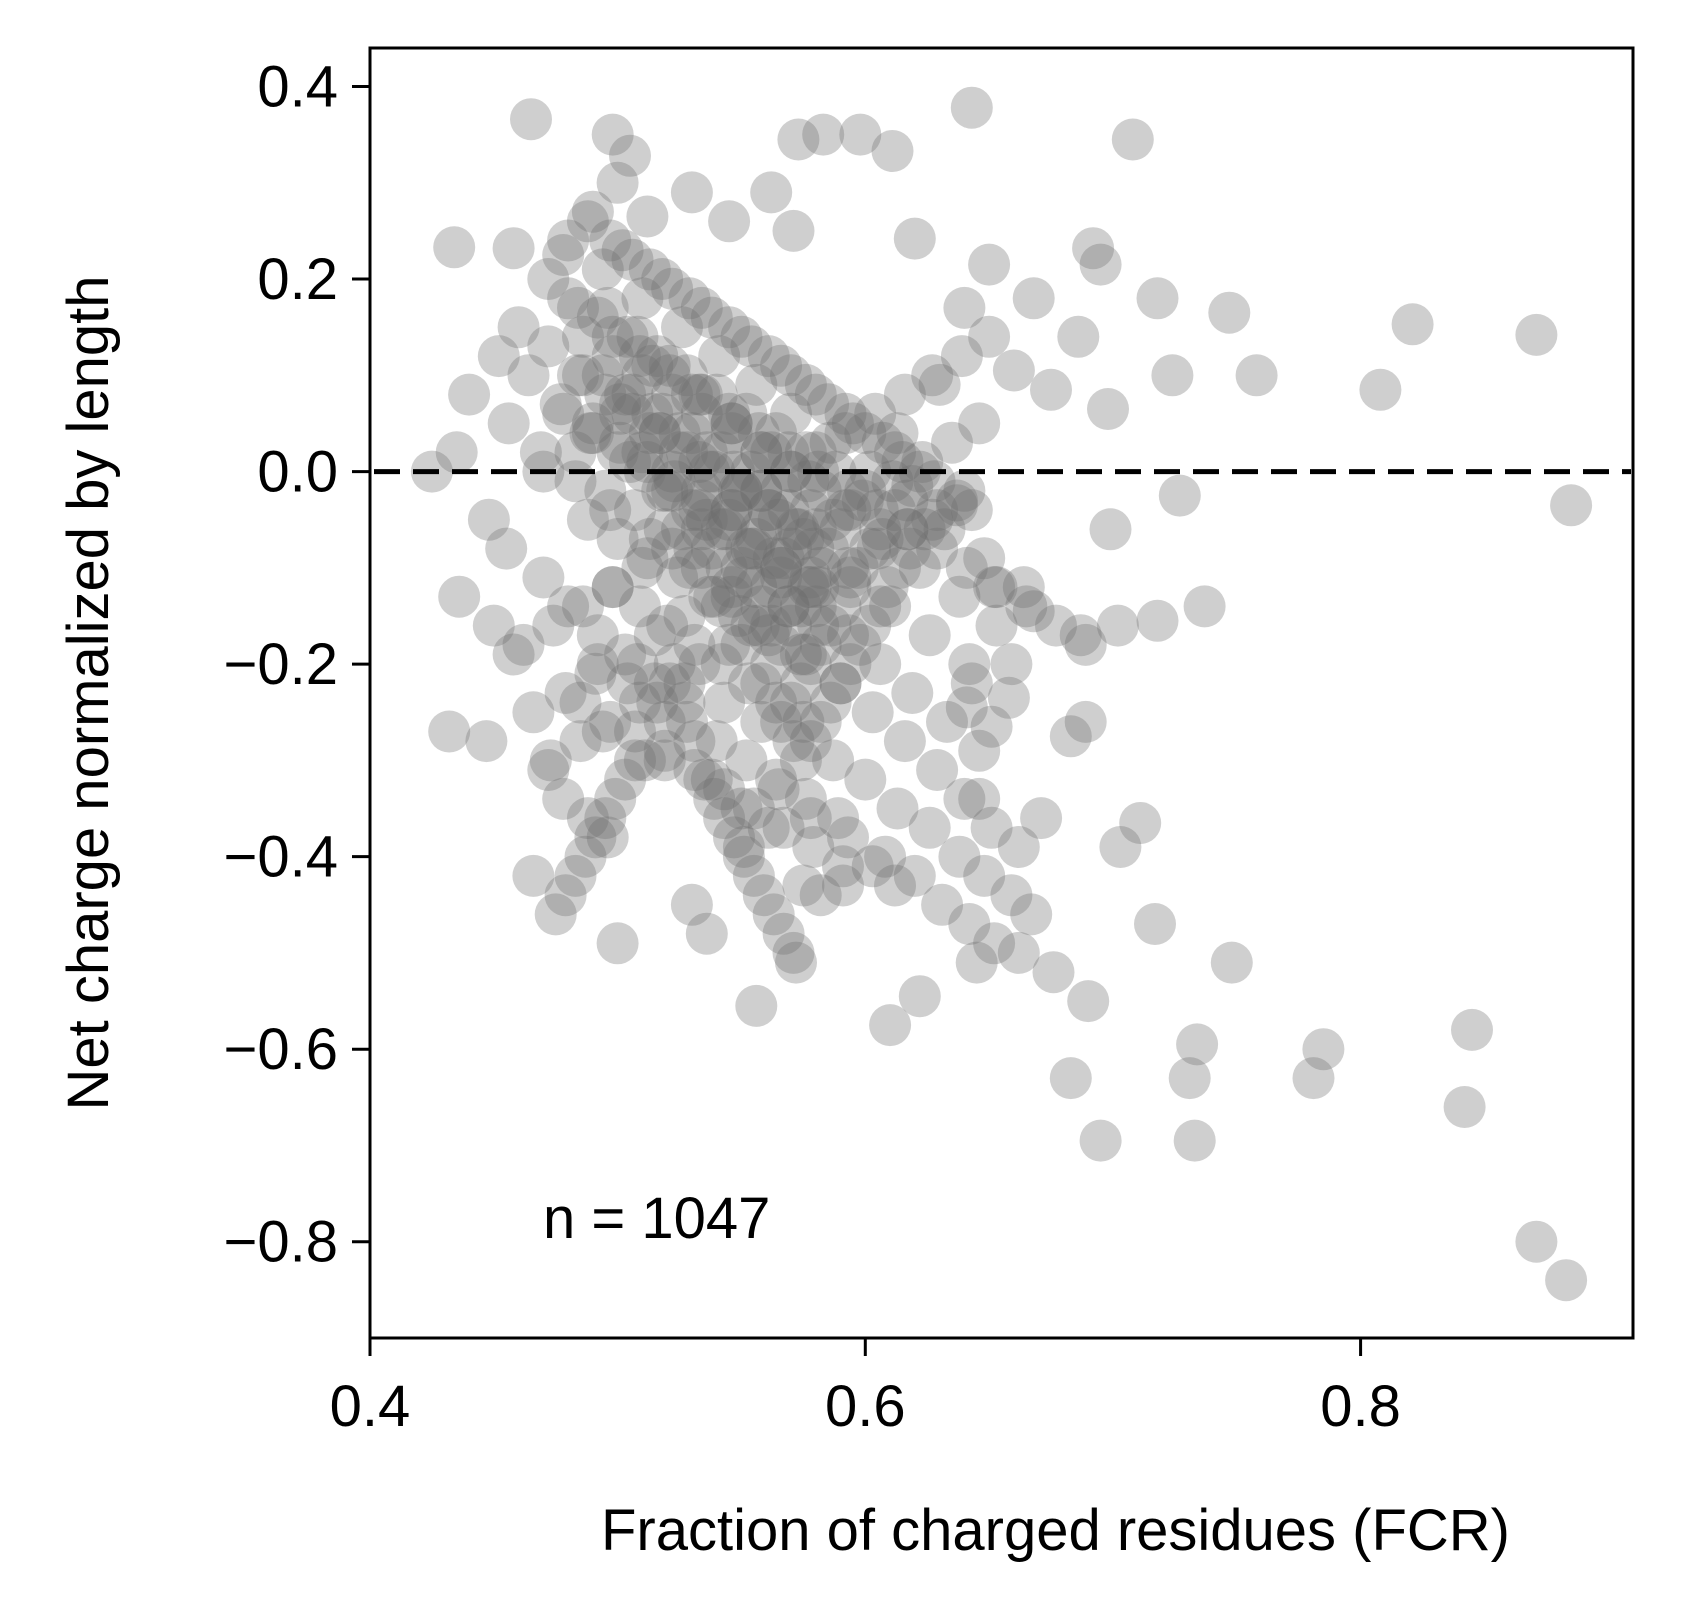 The width and height of the screenshot is (1699, 1612). I want to click on y-tick-label: −0.4, so click(281, 857).